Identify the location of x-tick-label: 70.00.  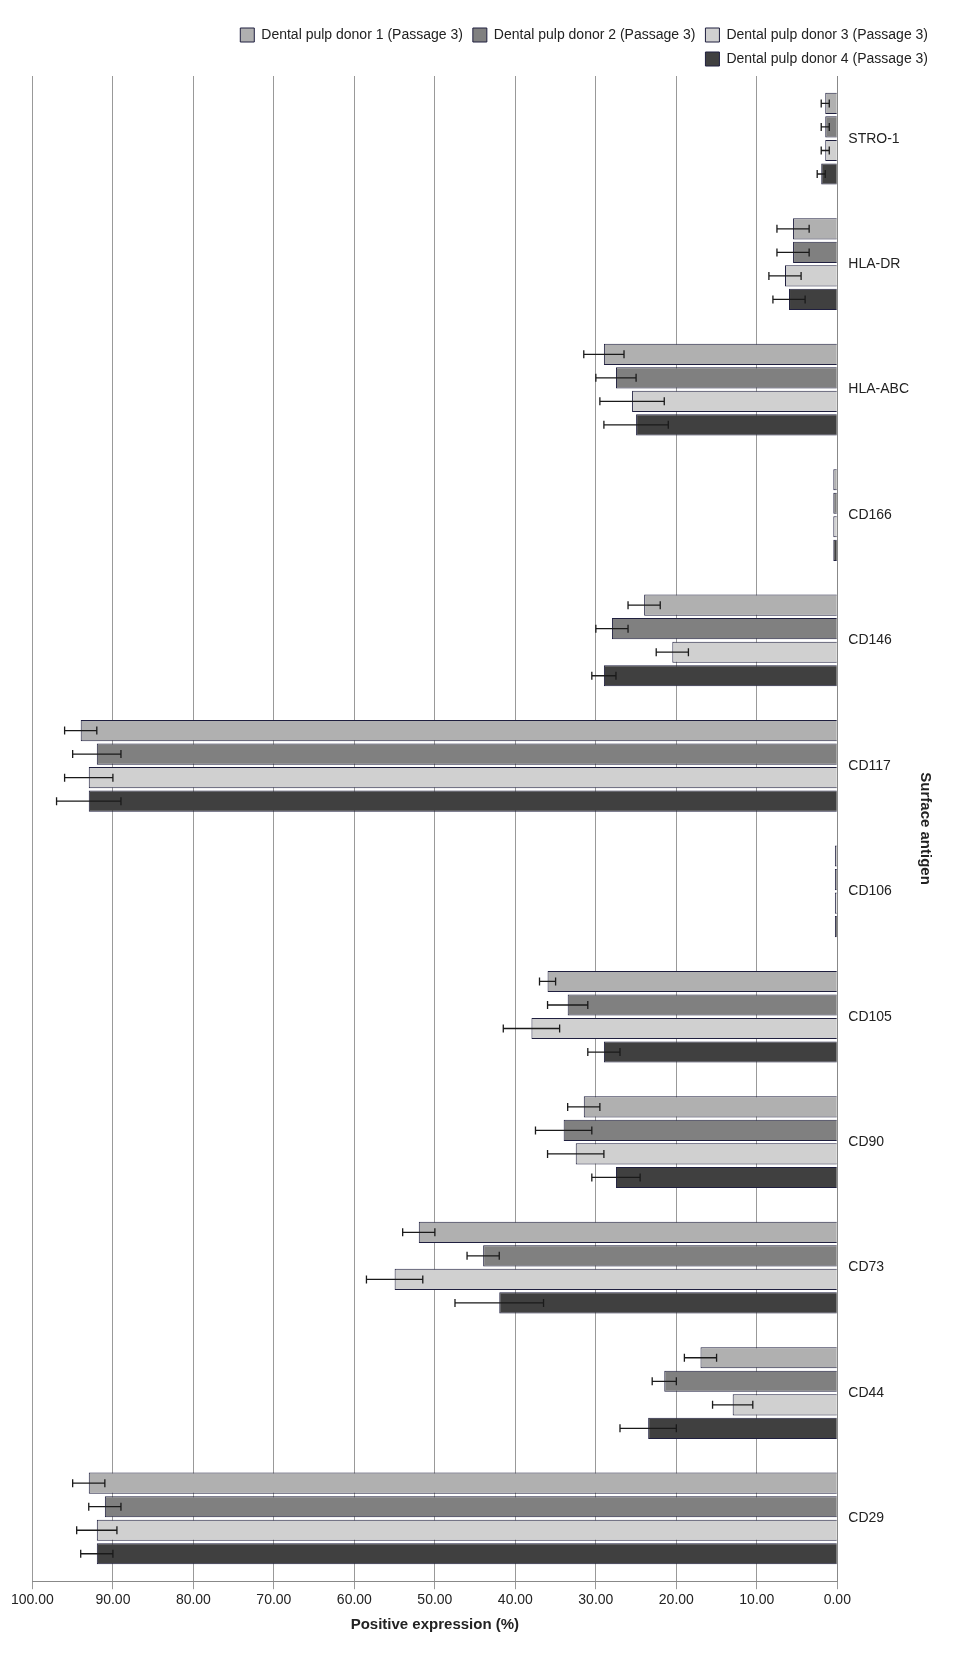
(274, 1599).